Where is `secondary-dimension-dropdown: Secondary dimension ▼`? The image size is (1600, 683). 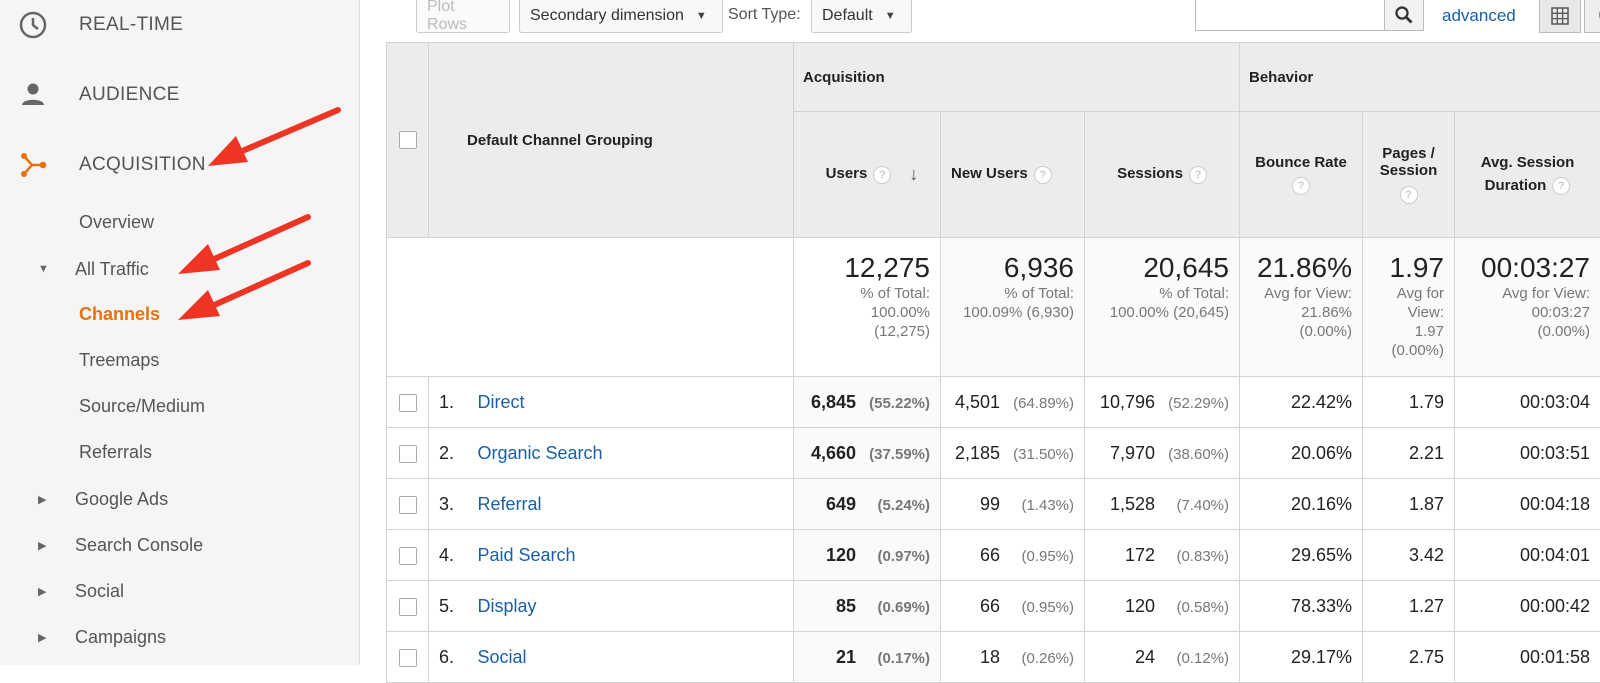
secondary-dimension-dropdown: Secondary dimension ▼ is located at coordinates (621, 16).